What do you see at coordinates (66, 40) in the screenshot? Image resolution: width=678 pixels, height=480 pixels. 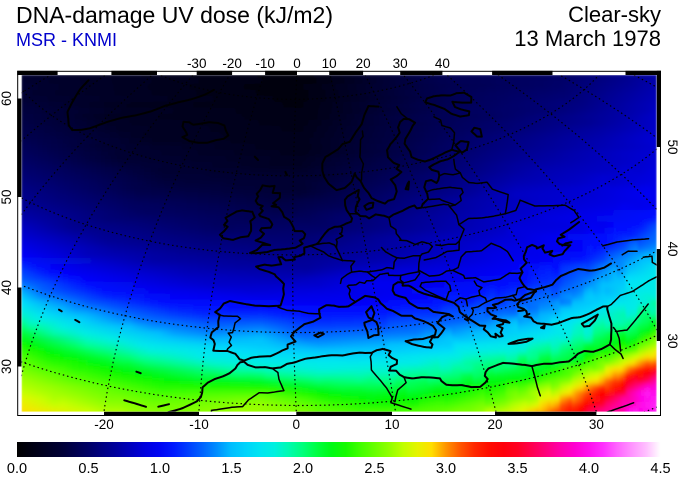 I see `svg-text: MSR - KNMI` at bounding box center [66, 40].